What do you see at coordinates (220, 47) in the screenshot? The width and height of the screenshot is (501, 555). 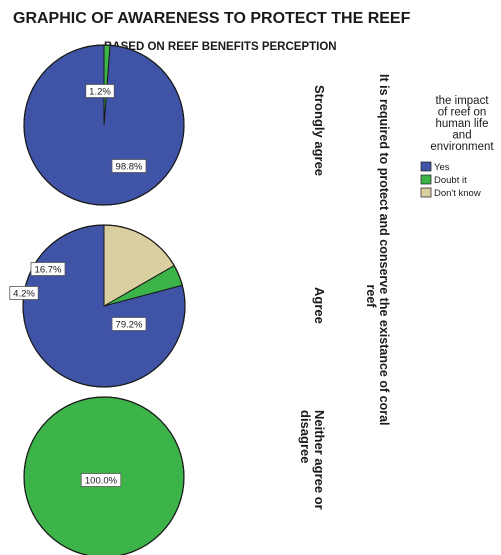 I see `chart-subtitle: BASED ON REEF BENEFITS PERCEPTION` at bounding box center [220, 47].